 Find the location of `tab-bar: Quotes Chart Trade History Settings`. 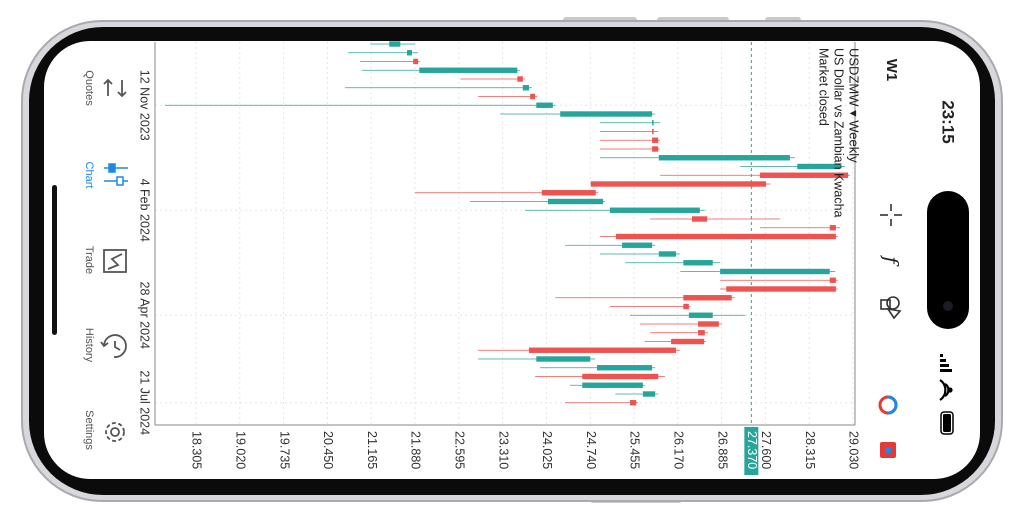

tab-bar: Quotes Chart Trade History Settings is located at coordinates (105, 260).